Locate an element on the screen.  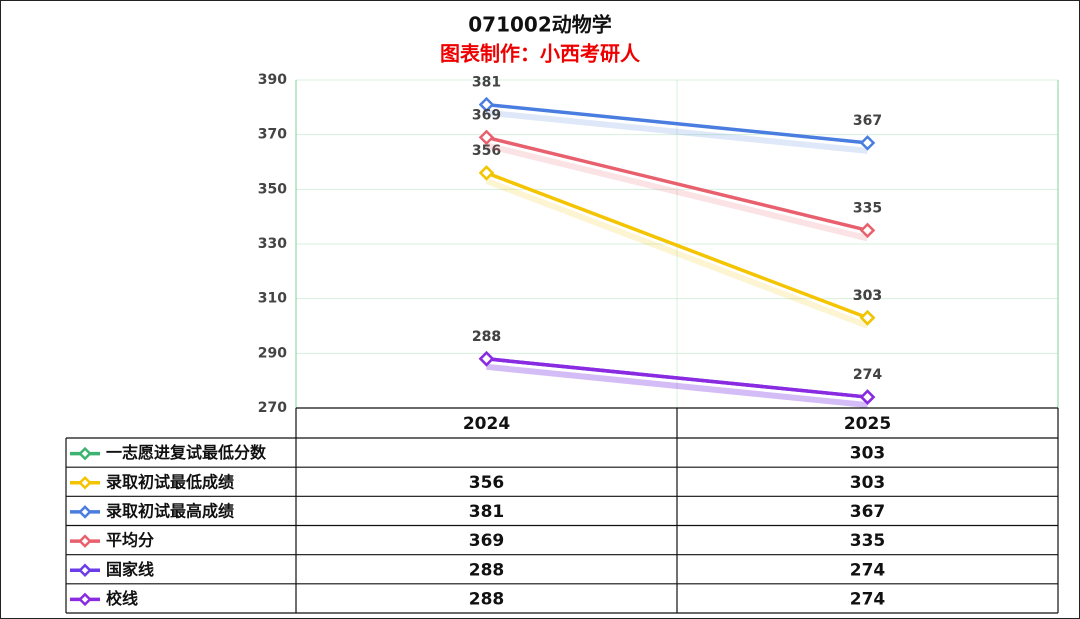
y-tick-label: 330 is located at coordinates (272, 244).